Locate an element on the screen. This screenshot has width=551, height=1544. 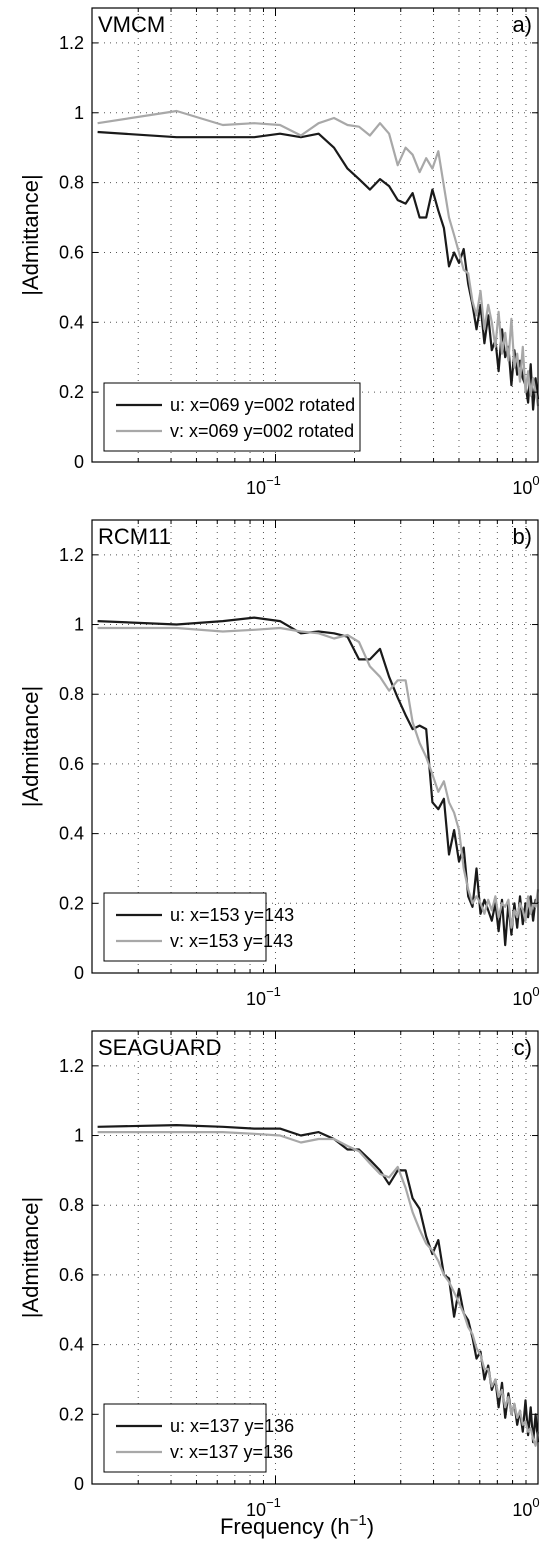
legend-entry: v: x=153 y=143 is located at coordinates (231, 941).